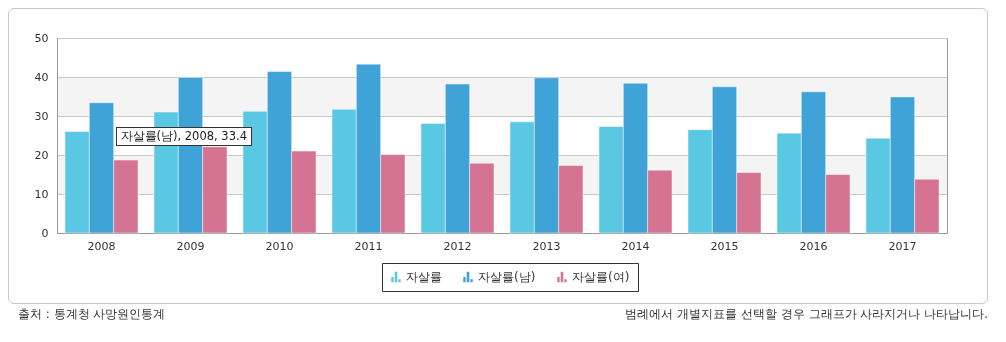 This screenshot has height=342, width=1006. Describe the element at coordinates (45, 233) in the screenshot. I see `y-tick-label: 0` at that location.